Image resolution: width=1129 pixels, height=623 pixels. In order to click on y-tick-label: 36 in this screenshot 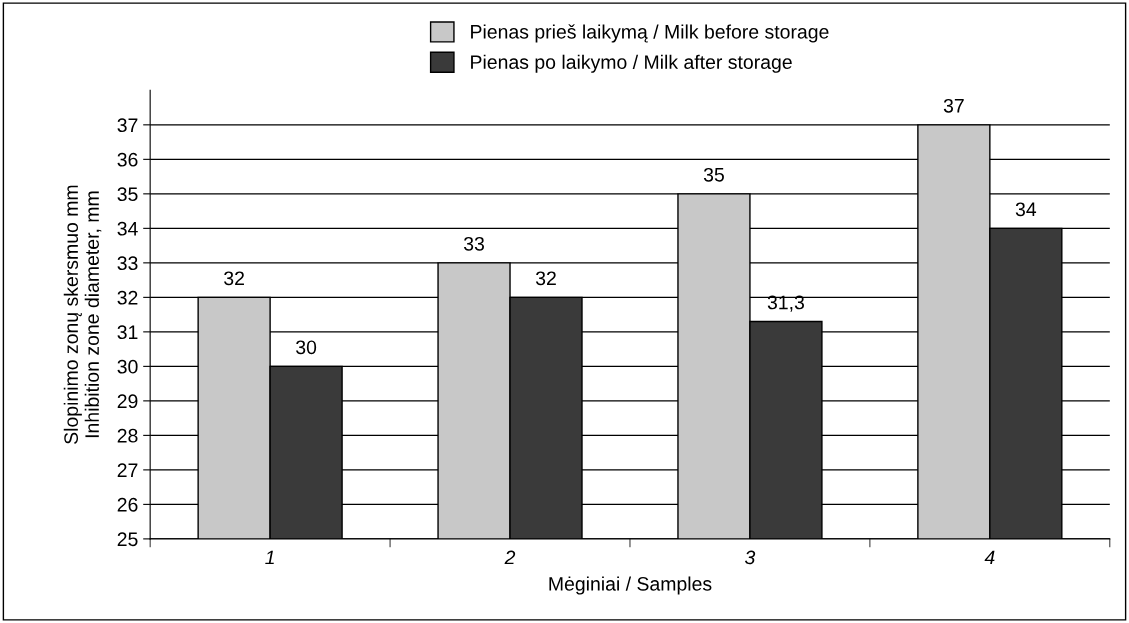, I will do `click(127, 159)`.